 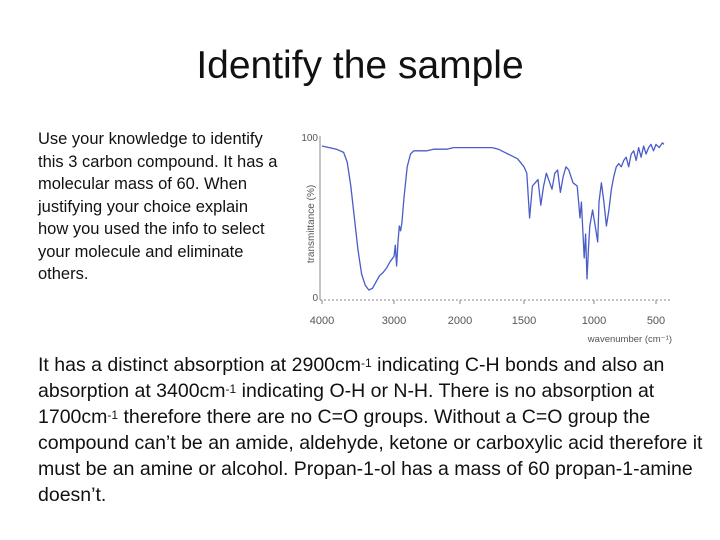 I want to click on y-axis-label: transmittance (%), so click(x=311, y=224).